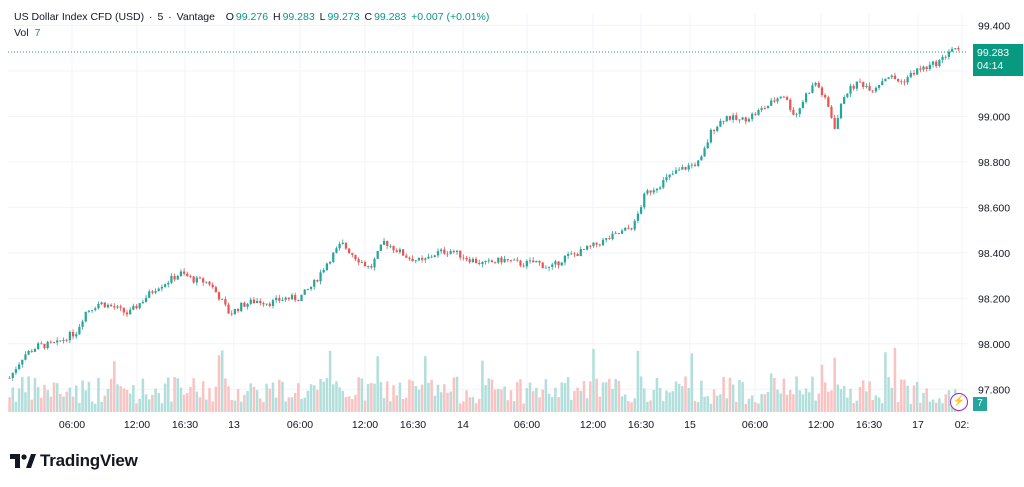 This screenshot has width=1024, height=487. Describe the element at coordinates (998, 60) in the screenshot. I see `last-price-tag: 99.283 04:14` at that location.